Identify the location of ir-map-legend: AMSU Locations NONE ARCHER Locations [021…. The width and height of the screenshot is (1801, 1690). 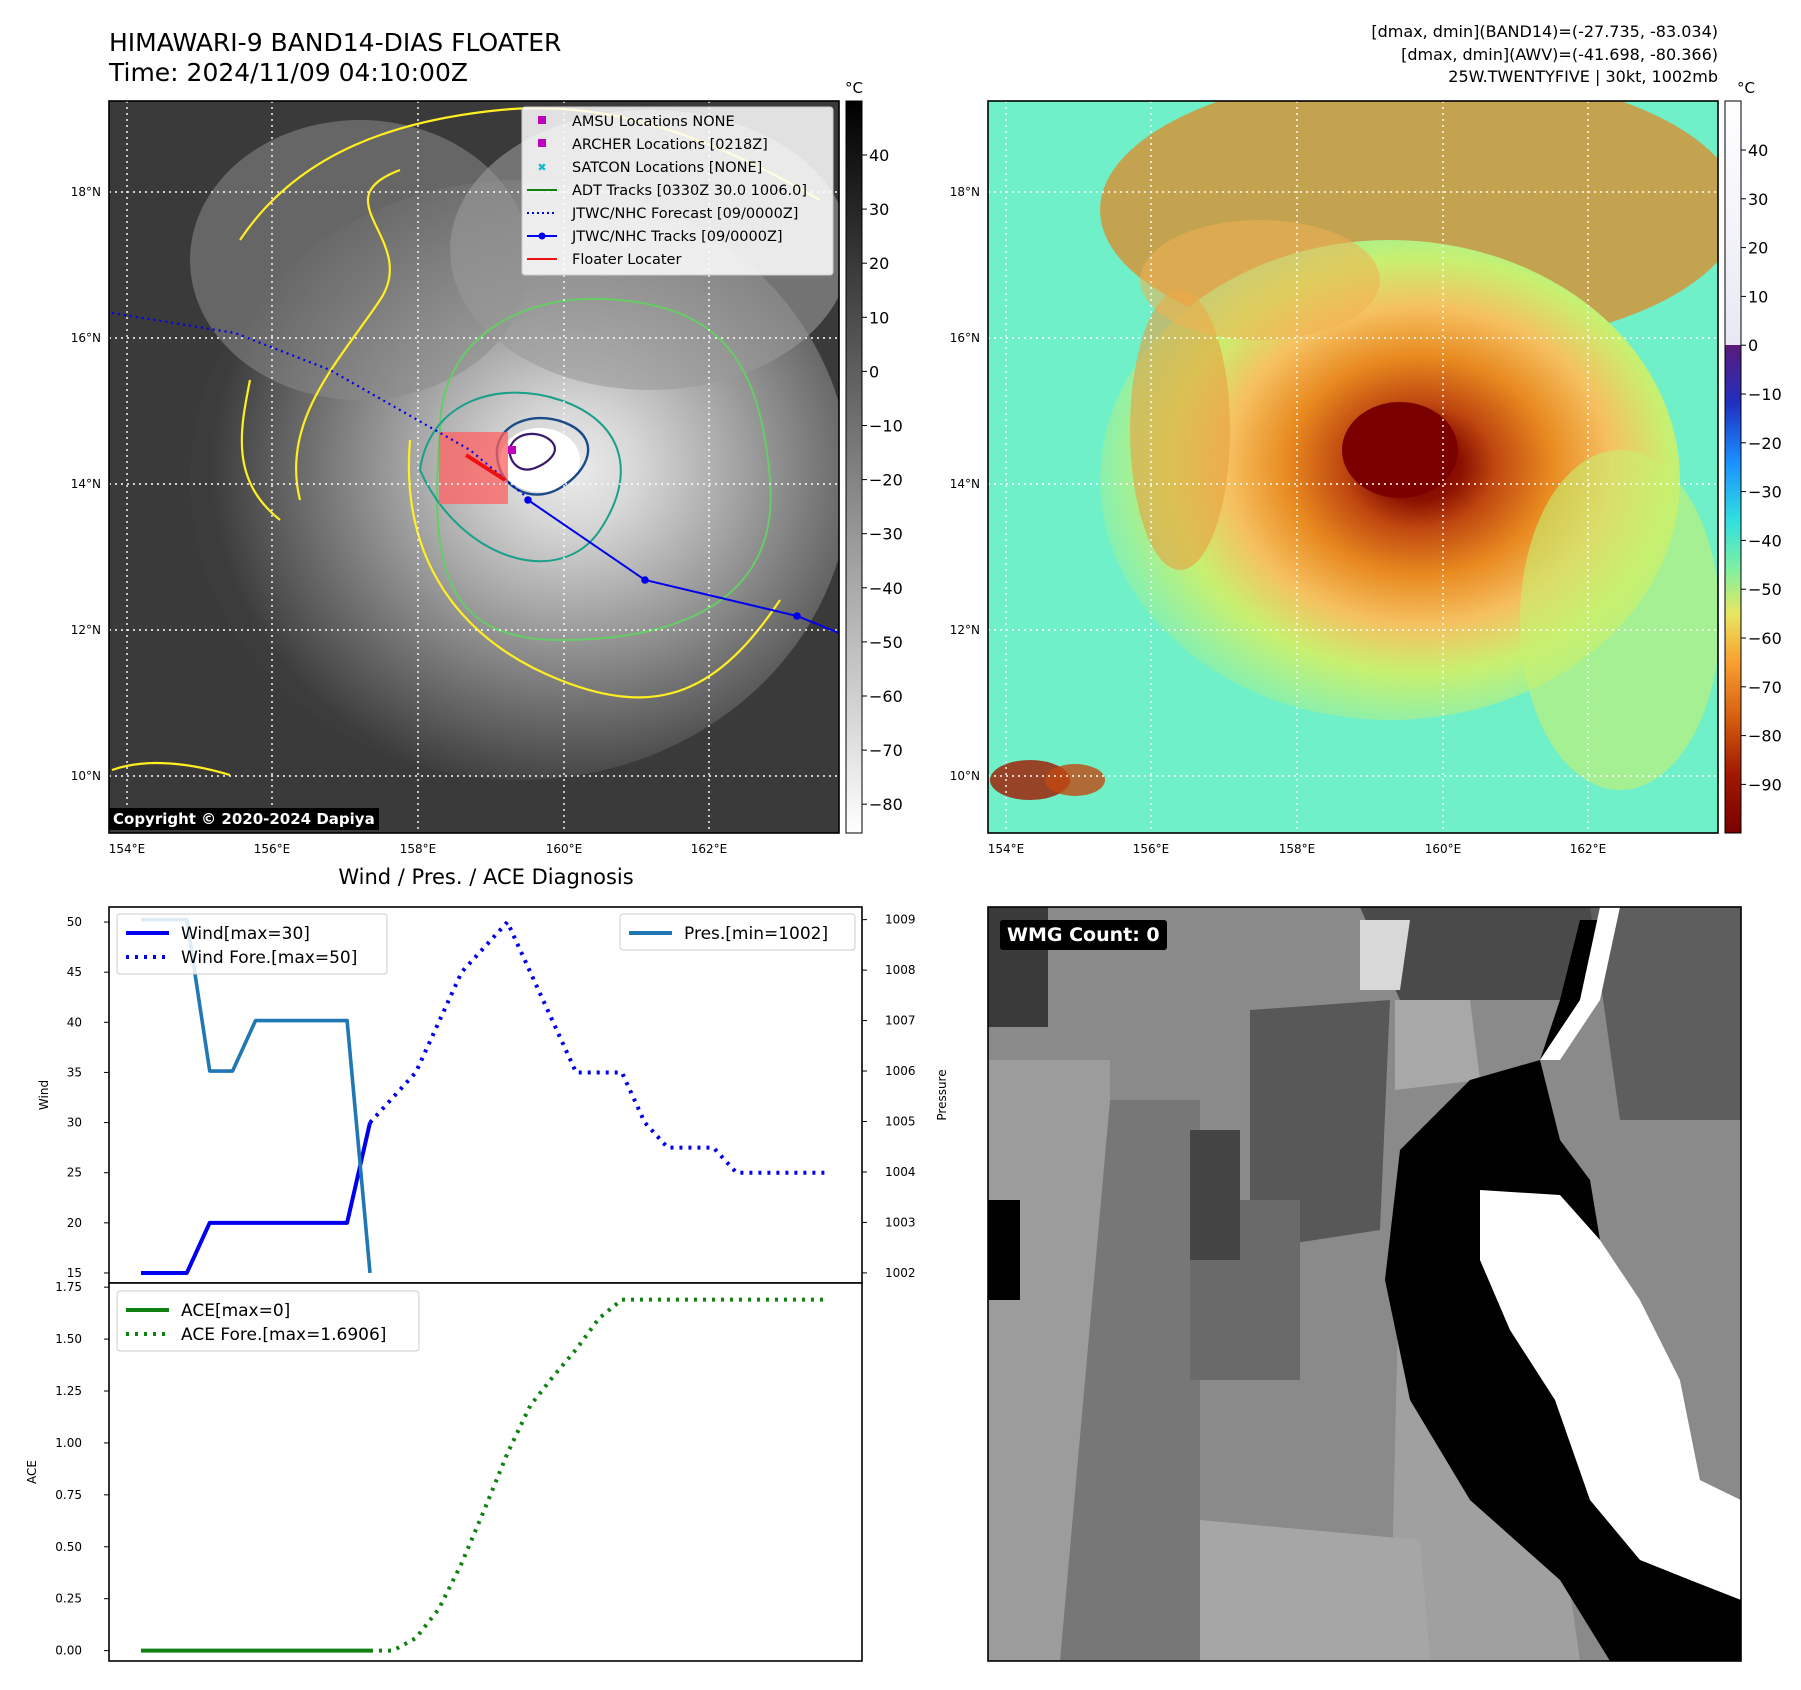
(677, 191).